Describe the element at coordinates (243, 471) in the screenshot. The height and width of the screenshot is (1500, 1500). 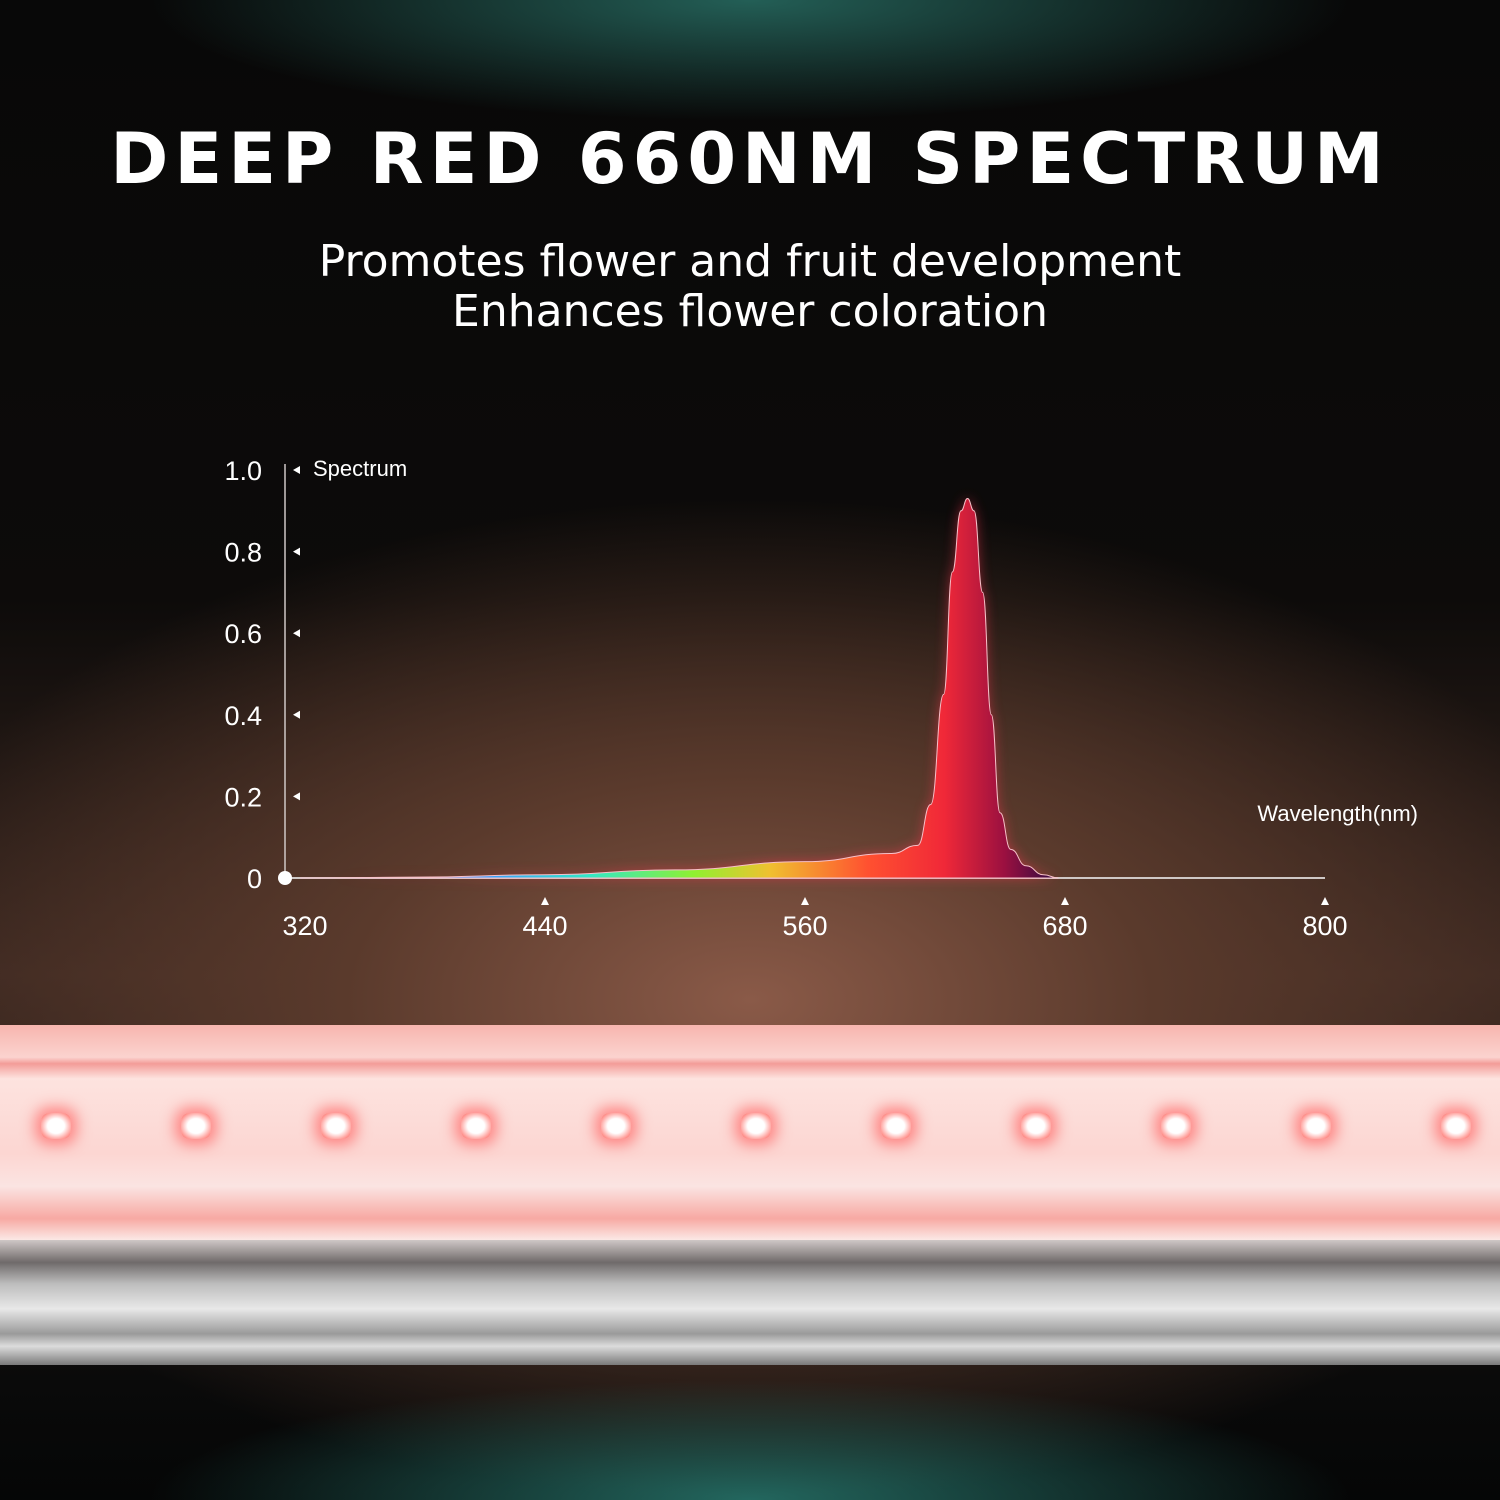
I see `y-tick-label: 1.0` at that location.